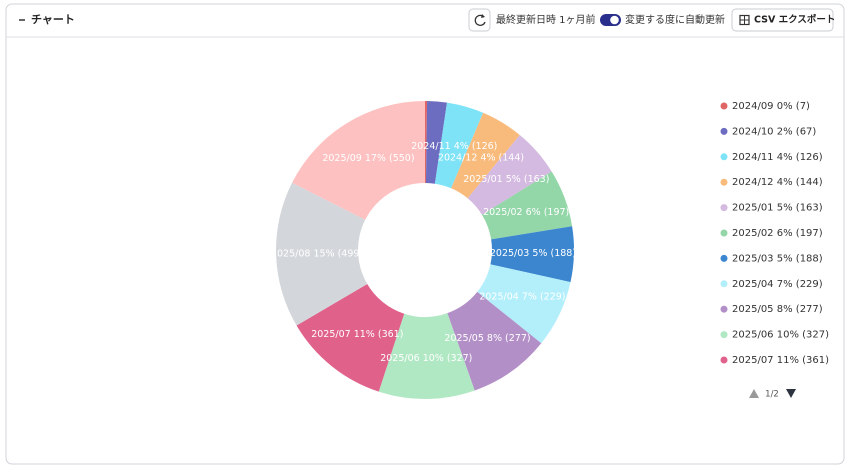 This screenshot has width=853, height=475. I want to click on export-button: CSV エクスポート, so click(783, 20).